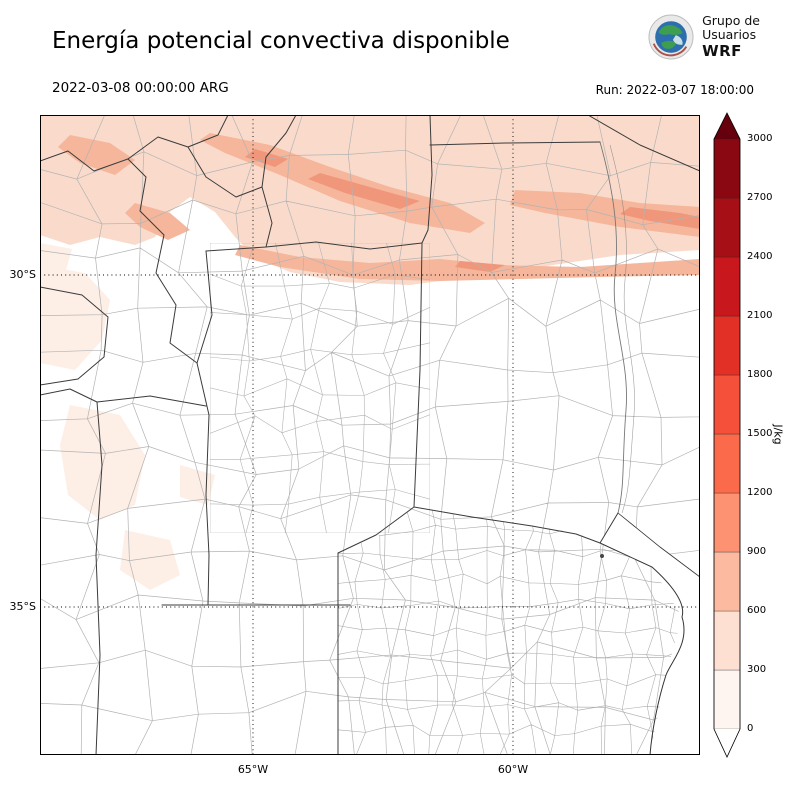 Image resolution: width=800 pixels, height=800 pixels. What do you see at coordinates (778, 434) in the screenshot?
I see `colorbar-unit-label: J/kg` at bounding box center [778, 434].